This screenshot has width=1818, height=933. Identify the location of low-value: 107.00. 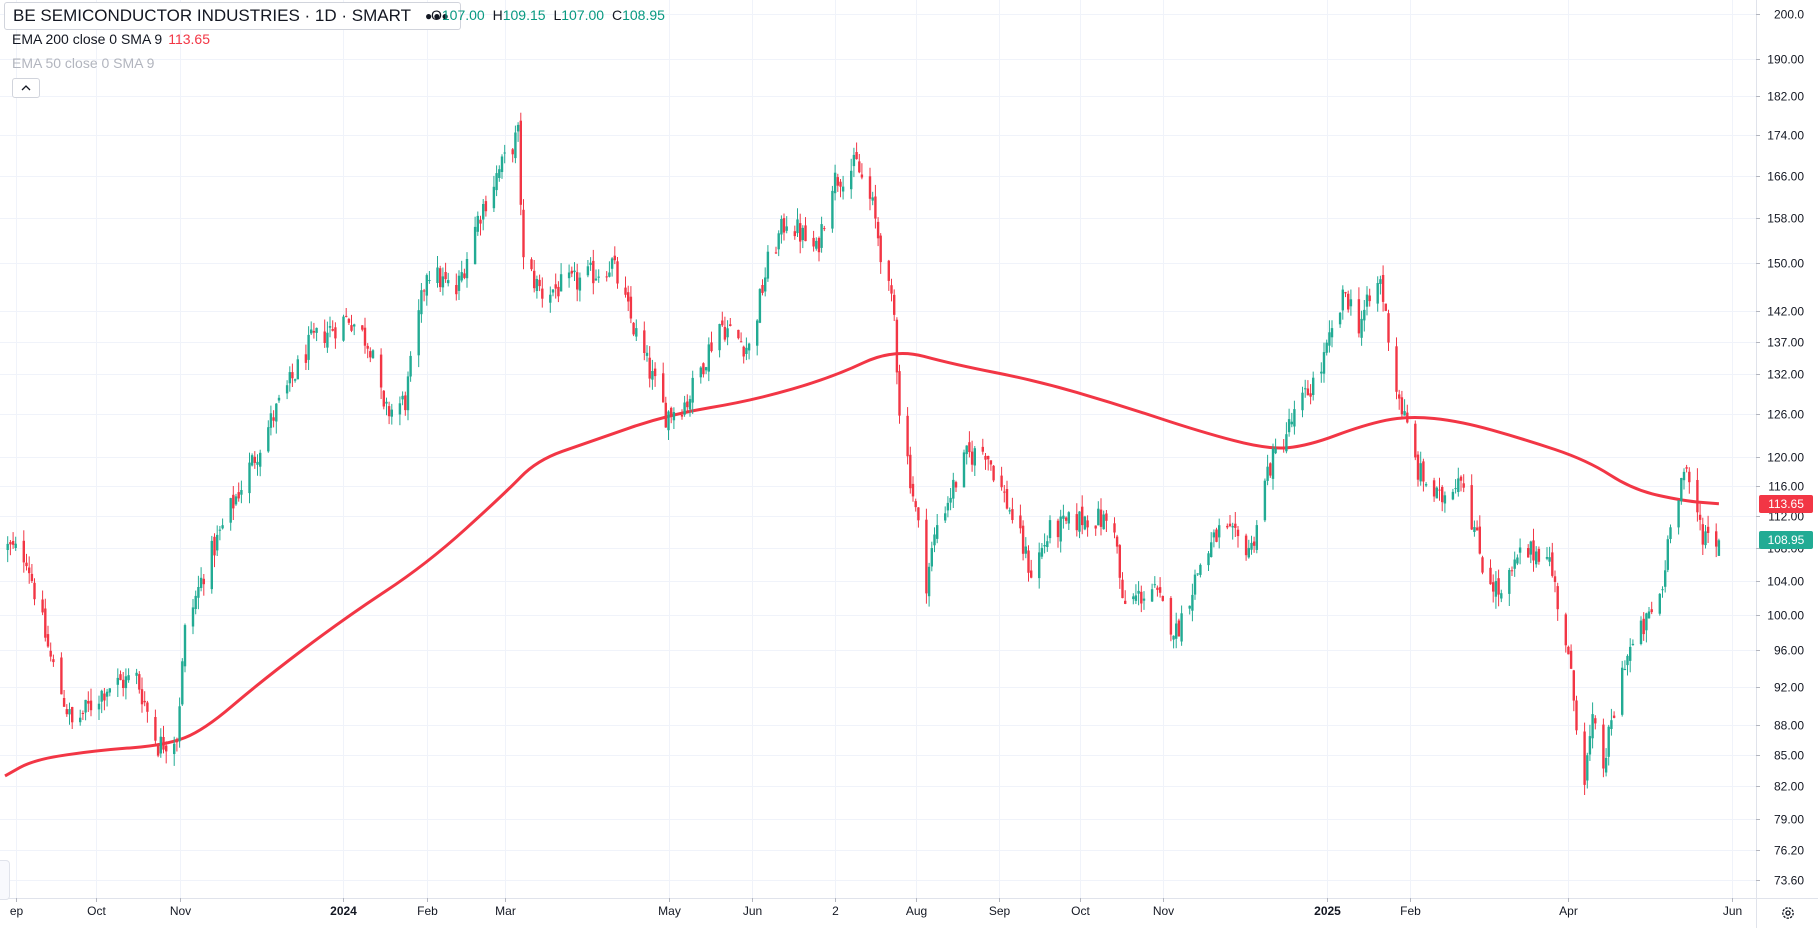
(583, 15).